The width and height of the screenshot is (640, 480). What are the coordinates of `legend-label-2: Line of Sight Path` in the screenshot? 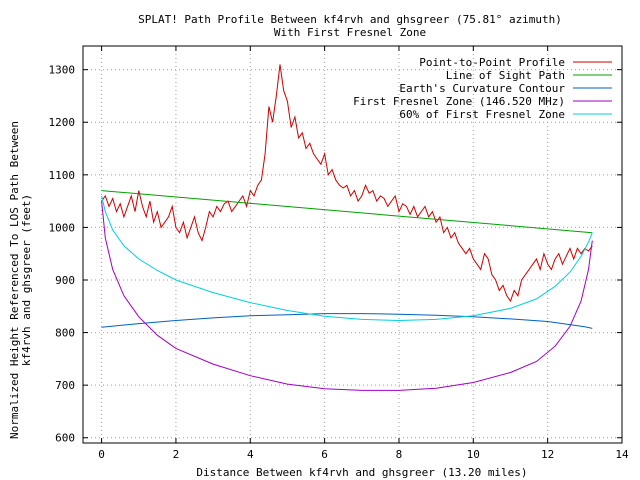 It's located at (505, 75).